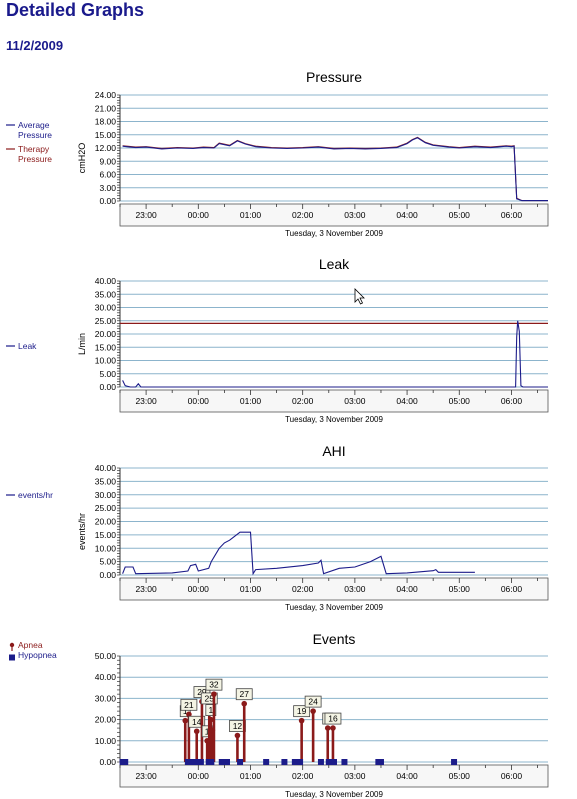 This screenshot has height=799, width=577. I want to click on event-label: 12, so click(238, 726).